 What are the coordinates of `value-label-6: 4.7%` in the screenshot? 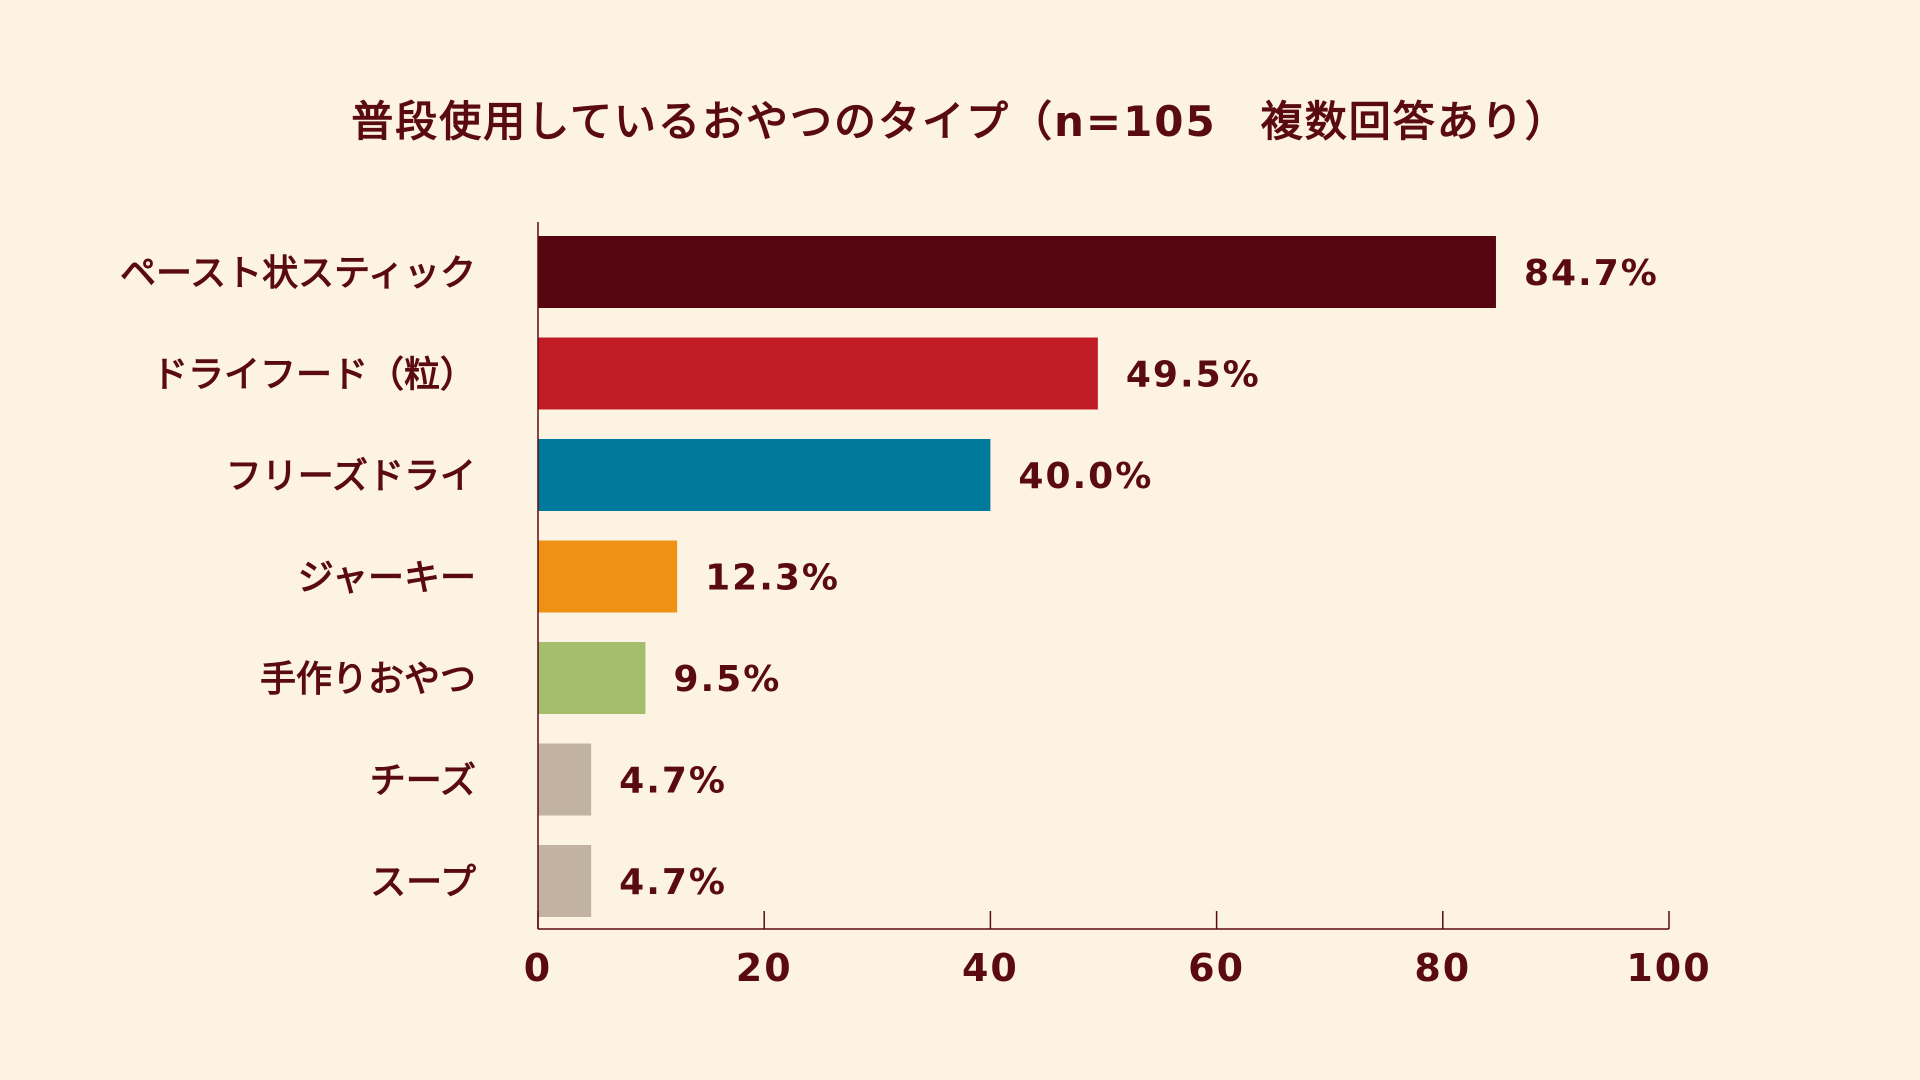 It's located at (673, 781).